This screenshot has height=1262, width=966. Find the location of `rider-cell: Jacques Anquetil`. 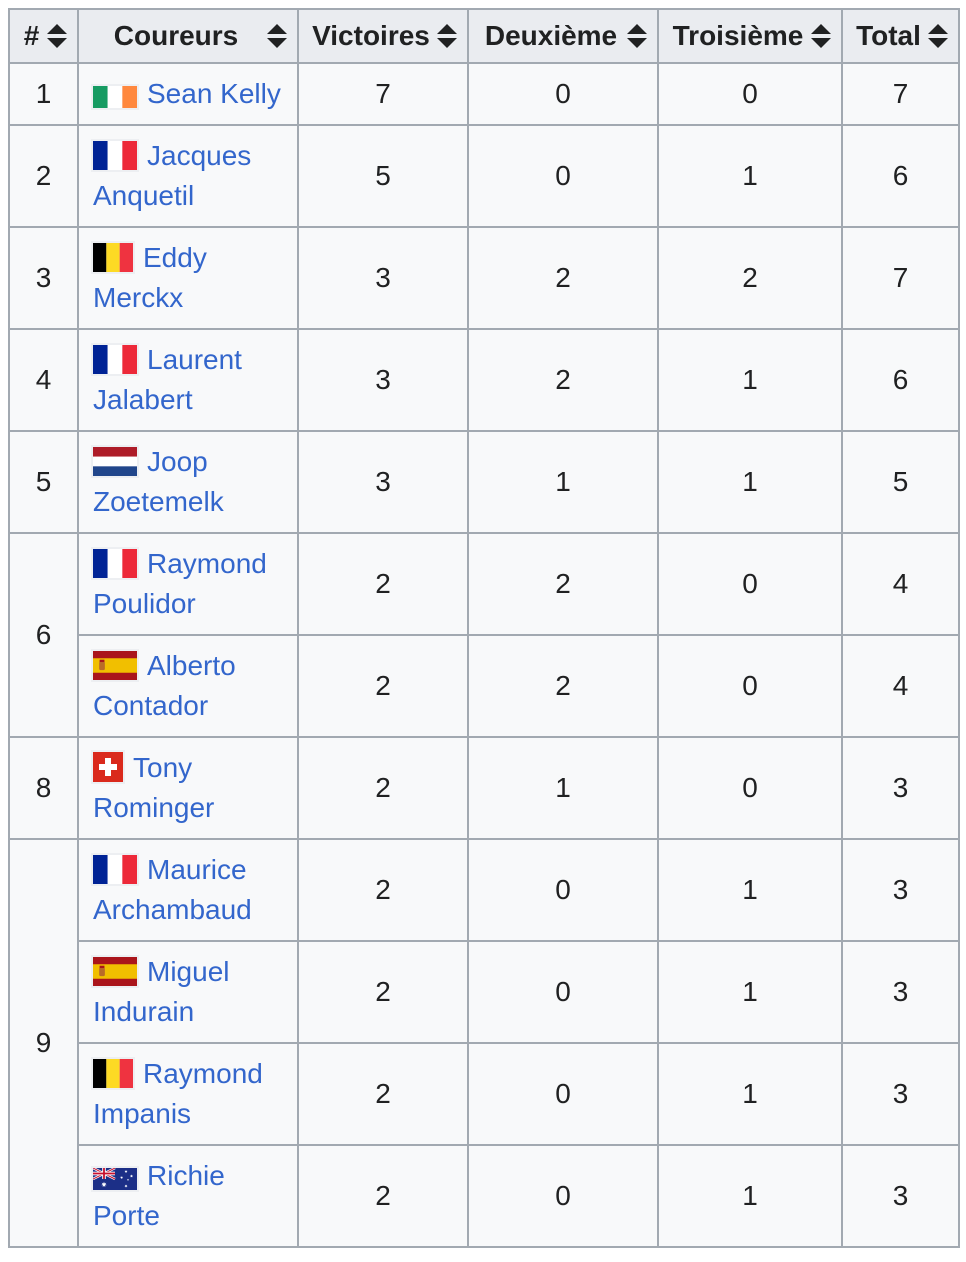

rider-cell: Jacques Anquetil is located at coordinates (188, 176).